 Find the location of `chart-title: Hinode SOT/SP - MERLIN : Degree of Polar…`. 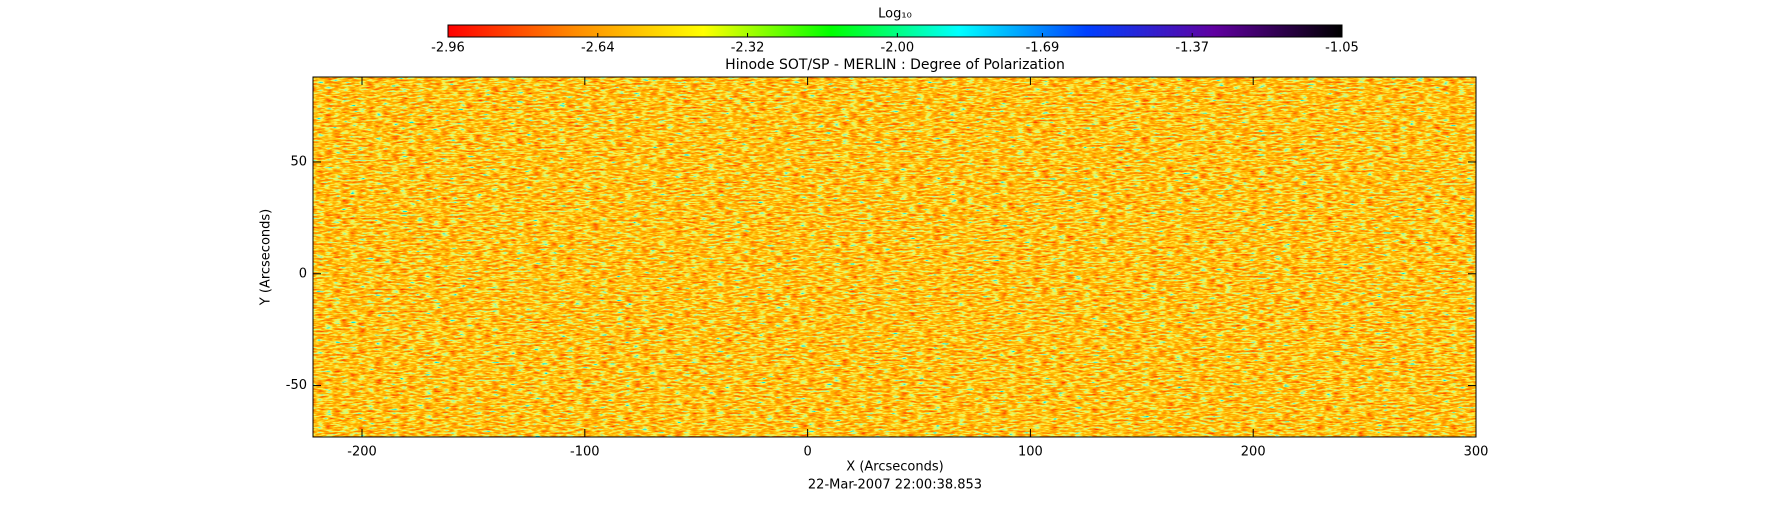

chart-title: Hinode SOT/SP - MERLIN : Degree of Polar… is located at coordinates (895, 65).